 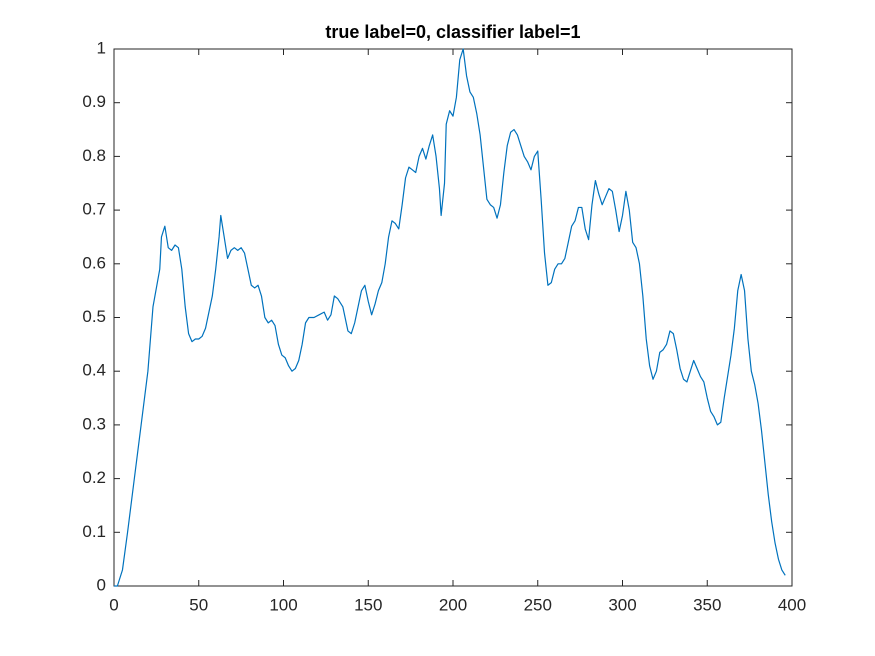 I want to click on y-tick-label: 0.5, so click(x=94, y=316).